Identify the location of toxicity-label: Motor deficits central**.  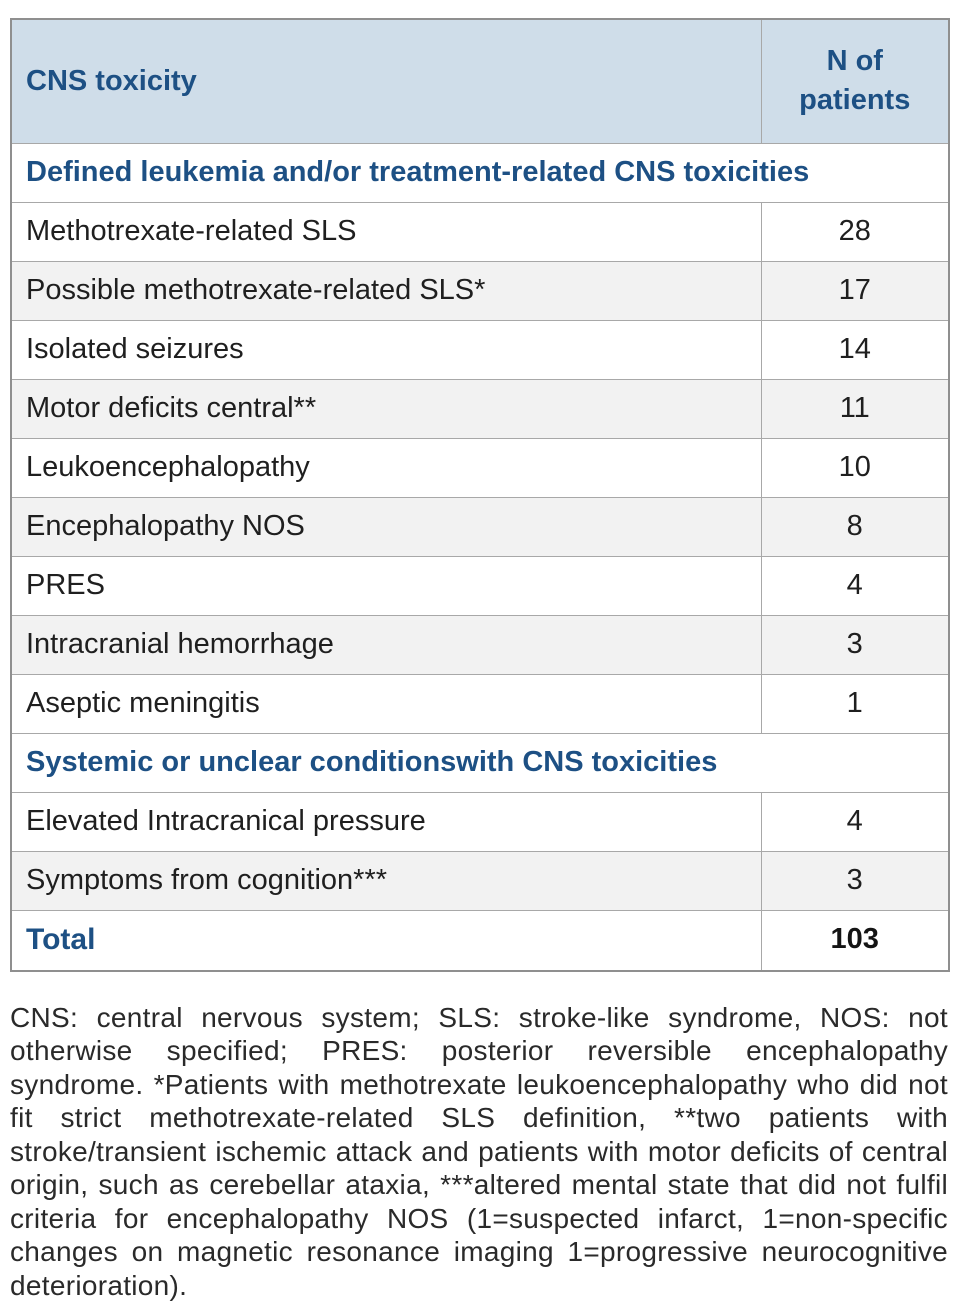
(386, 408).